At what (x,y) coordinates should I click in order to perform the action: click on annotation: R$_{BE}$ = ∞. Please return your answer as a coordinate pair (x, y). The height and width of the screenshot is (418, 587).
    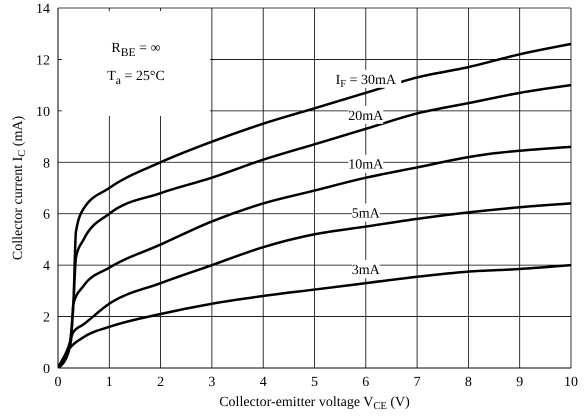
    Looking at the image, I should click on (136, 49).